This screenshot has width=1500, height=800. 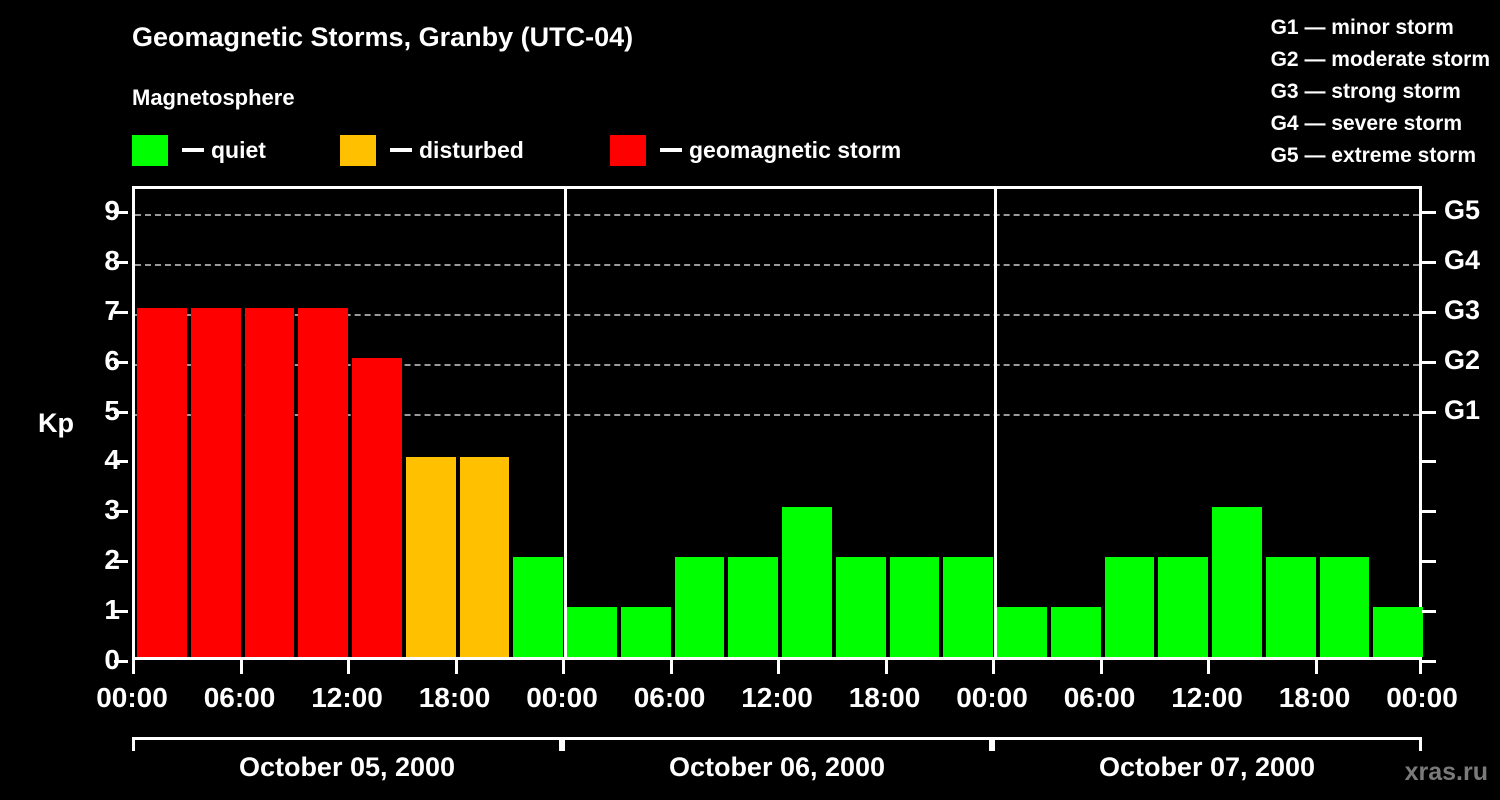 What do you see at coordinates (1314, 697) in the screenshot?
I see `x-tick-label: 18:00` at bounding box center [1314, 697].